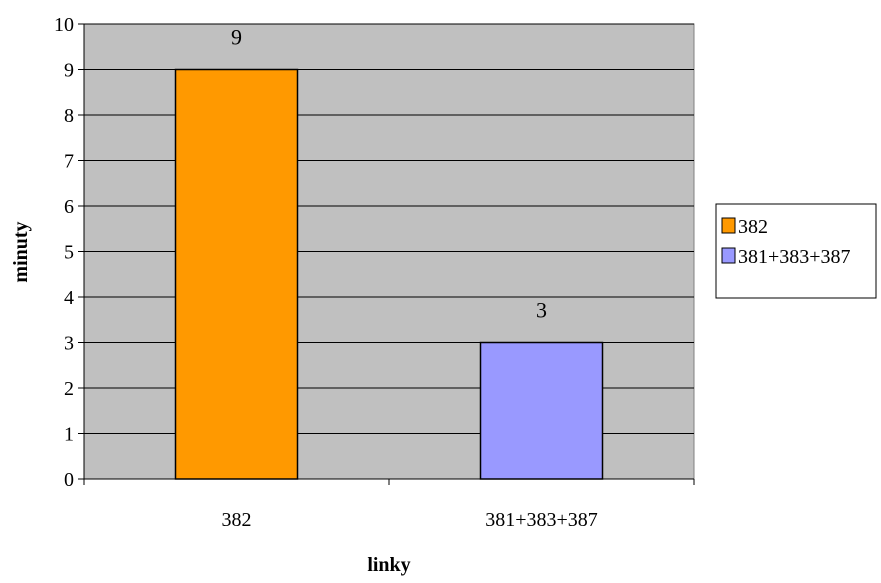 This screenshot has height=583, width=881. Describe the element at coordinates (541, 520) in the screenshot. I see `x-tick-label: 381+383+387` at that location.